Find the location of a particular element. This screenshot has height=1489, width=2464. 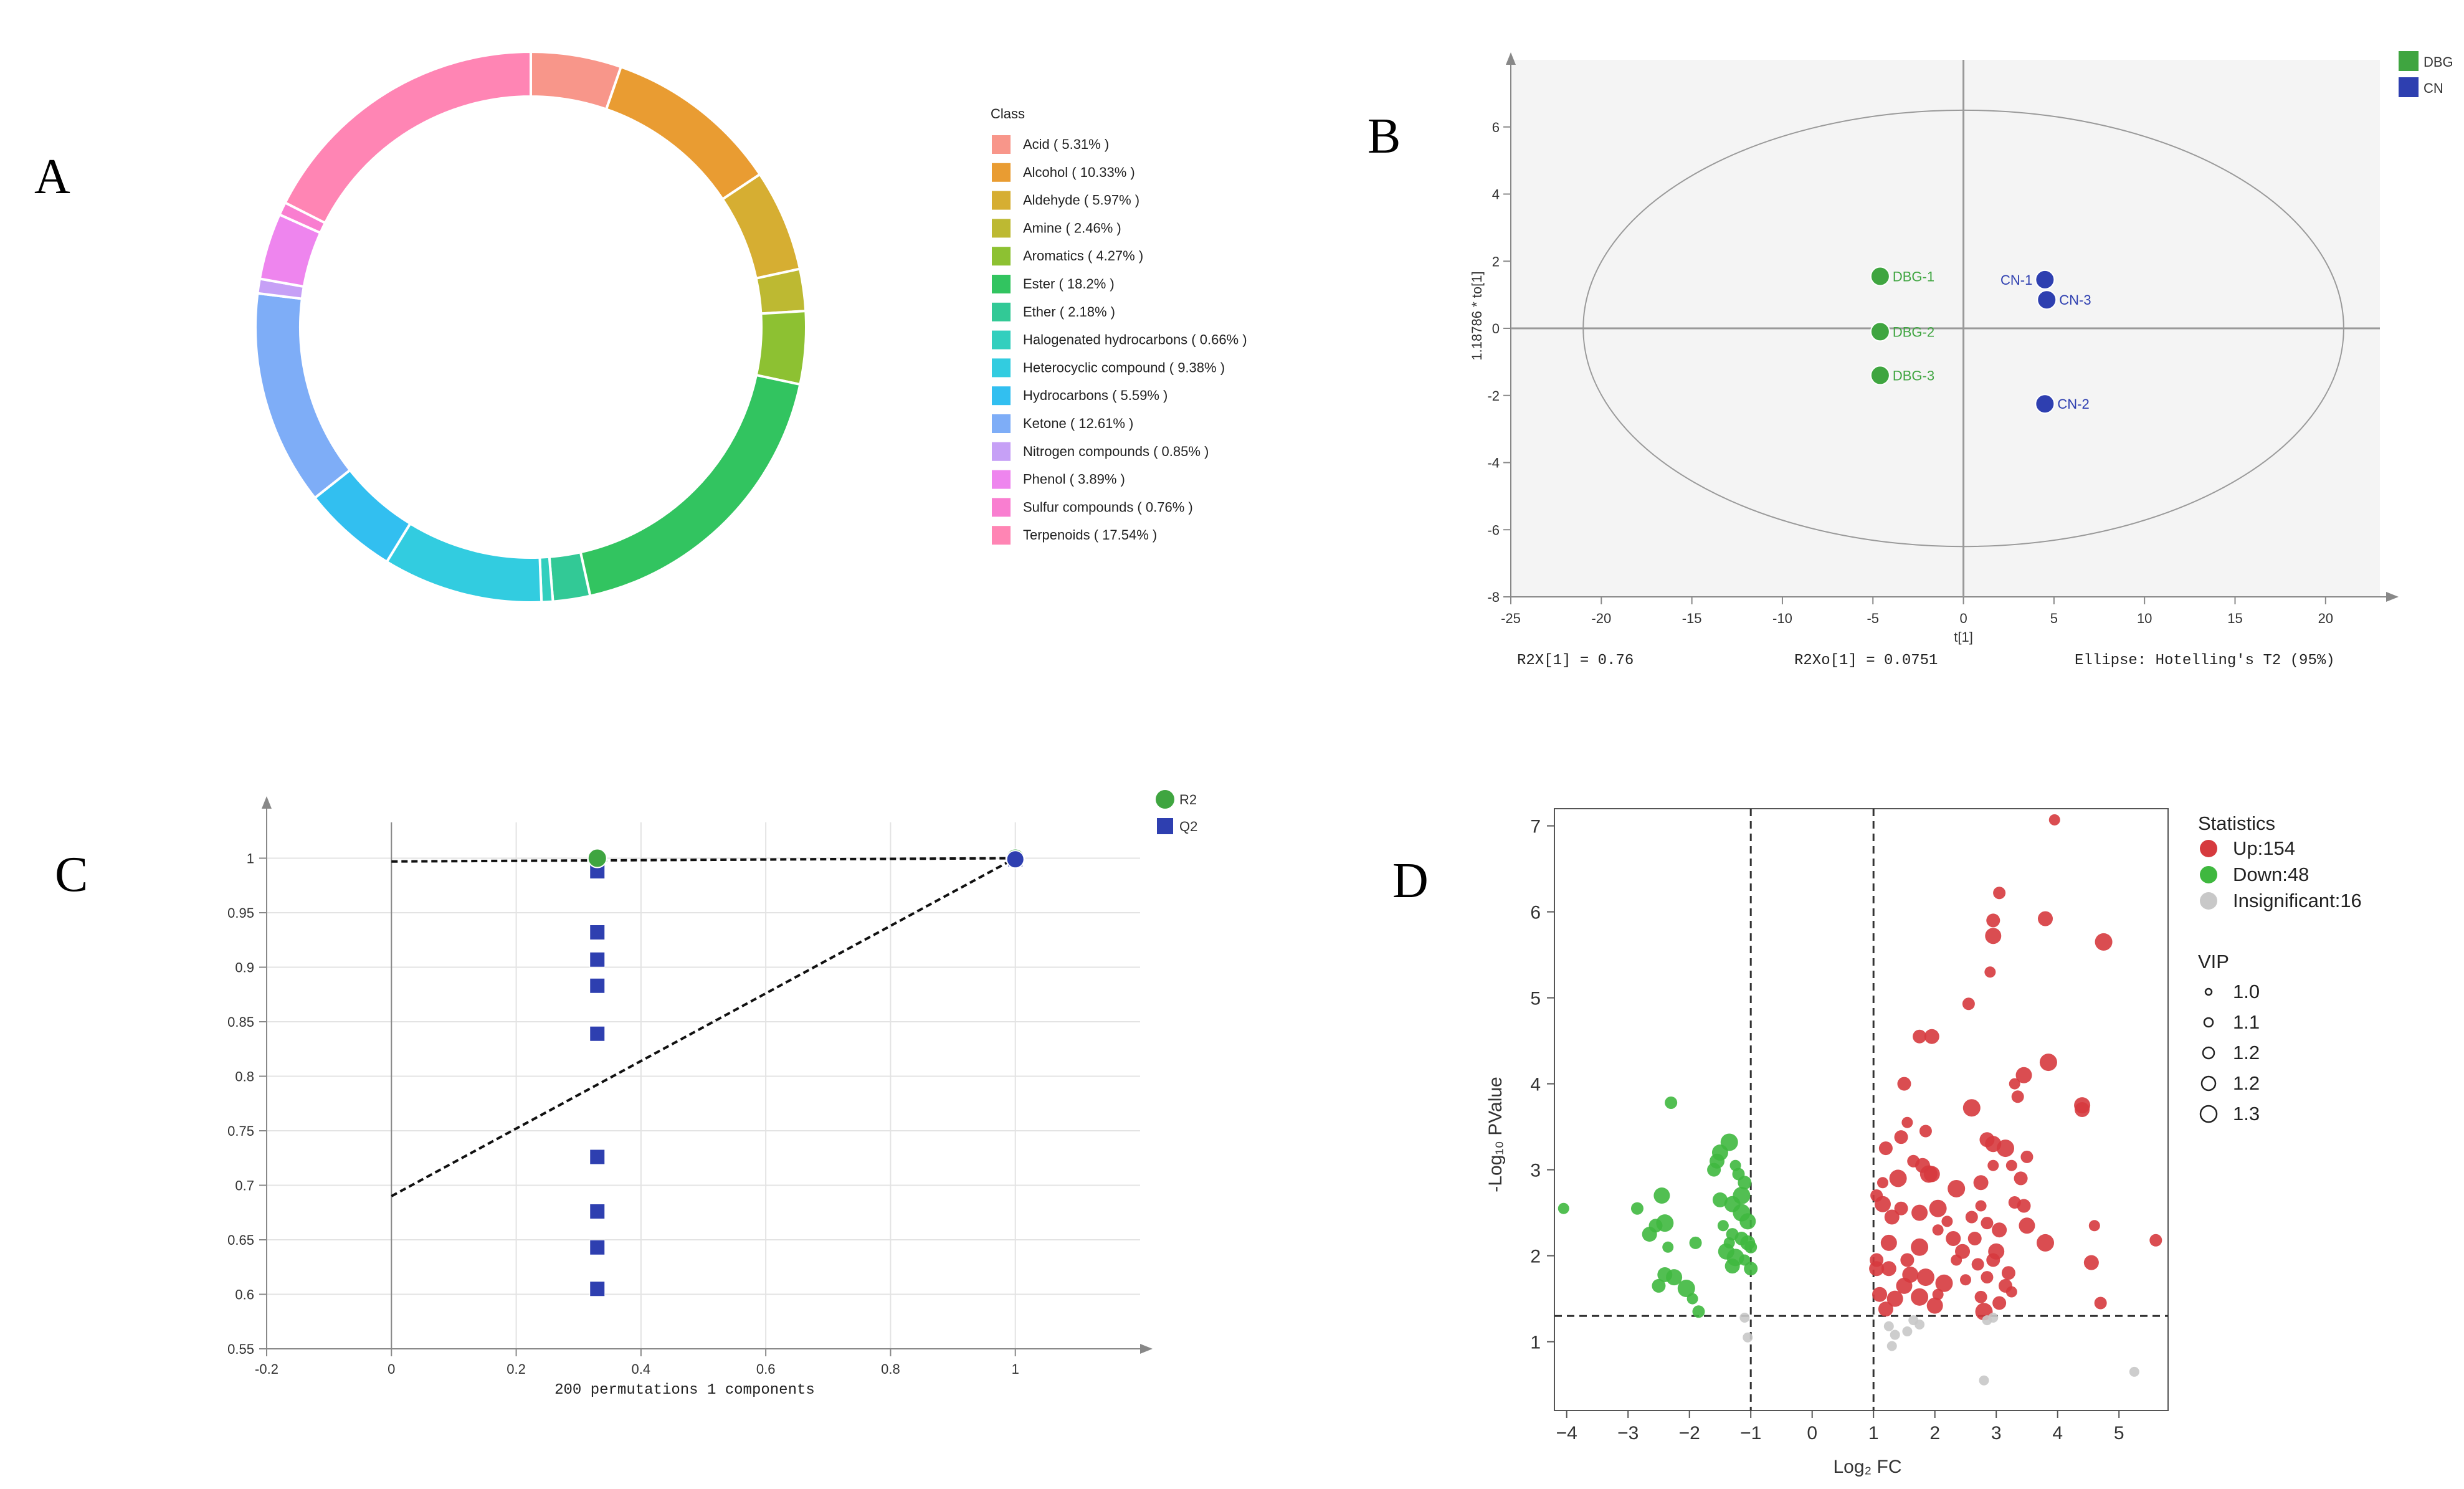

x-tick-label-5: 1 is located at coordinates (1874, 1433).